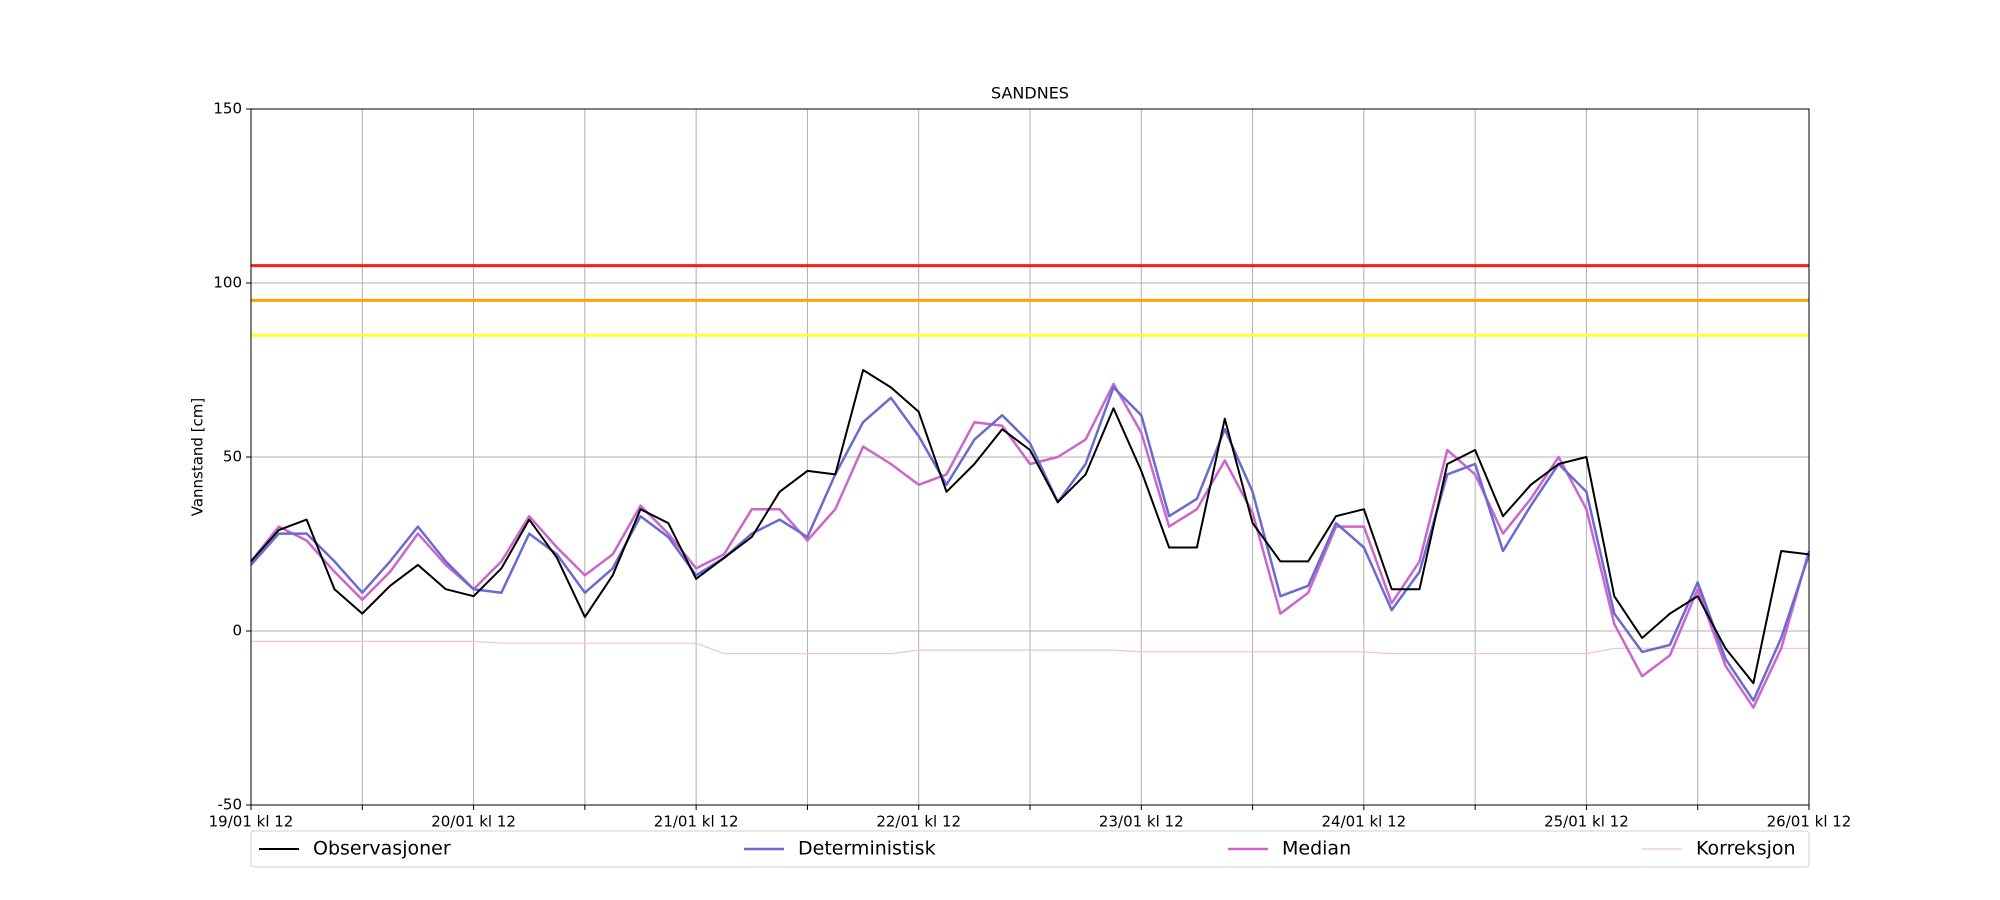 This screenshot has height=900, width=2000. Describe the element at coordinates (1141, 822) in the screenshot. I see `x-tick-label: 23/01 kl 12` at that location.